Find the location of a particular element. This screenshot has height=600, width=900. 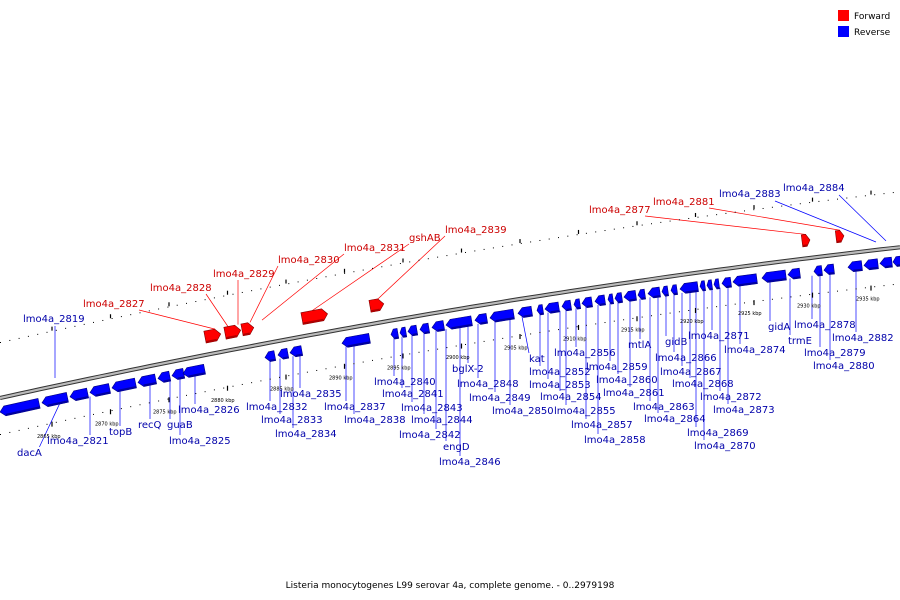

legend: Forward Reverse is located at coordinates (864, 24).